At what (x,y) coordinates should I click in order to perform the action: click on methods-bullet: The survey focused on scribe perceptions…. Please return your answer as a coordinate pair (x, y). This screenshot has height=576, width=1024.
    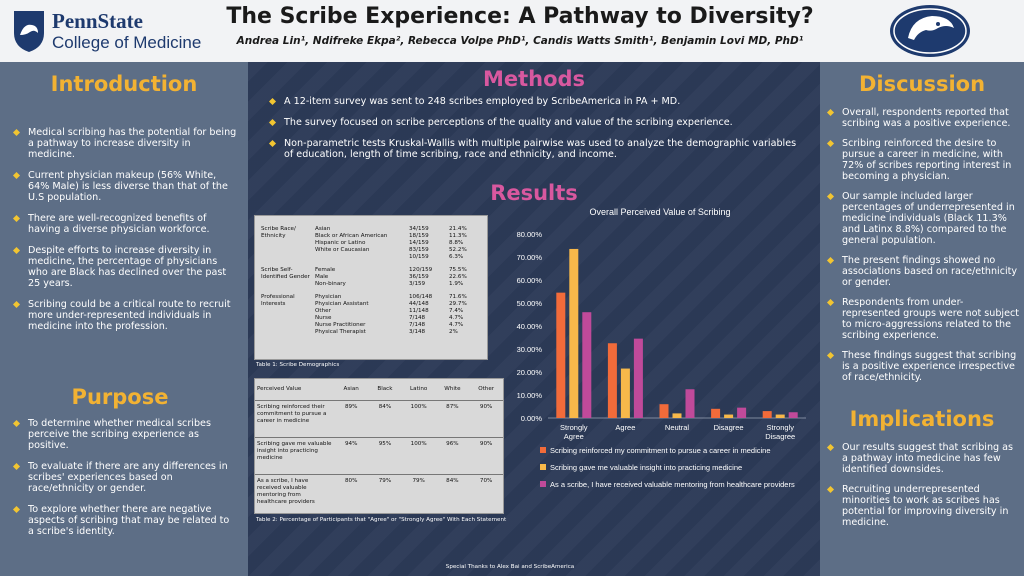
    Looking at the image, I should click on (536, 122).